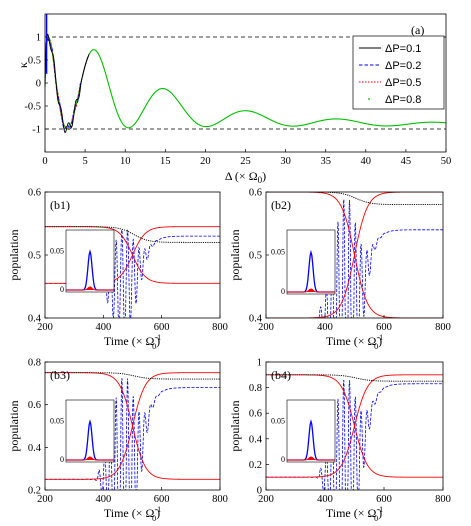 This screenshot has width=471, height=526. What do you see at coordinates (241, 176) in the screenshot?
I see `x-axis-label-main: Δ (× Ω` at bounding box center [241, 176].